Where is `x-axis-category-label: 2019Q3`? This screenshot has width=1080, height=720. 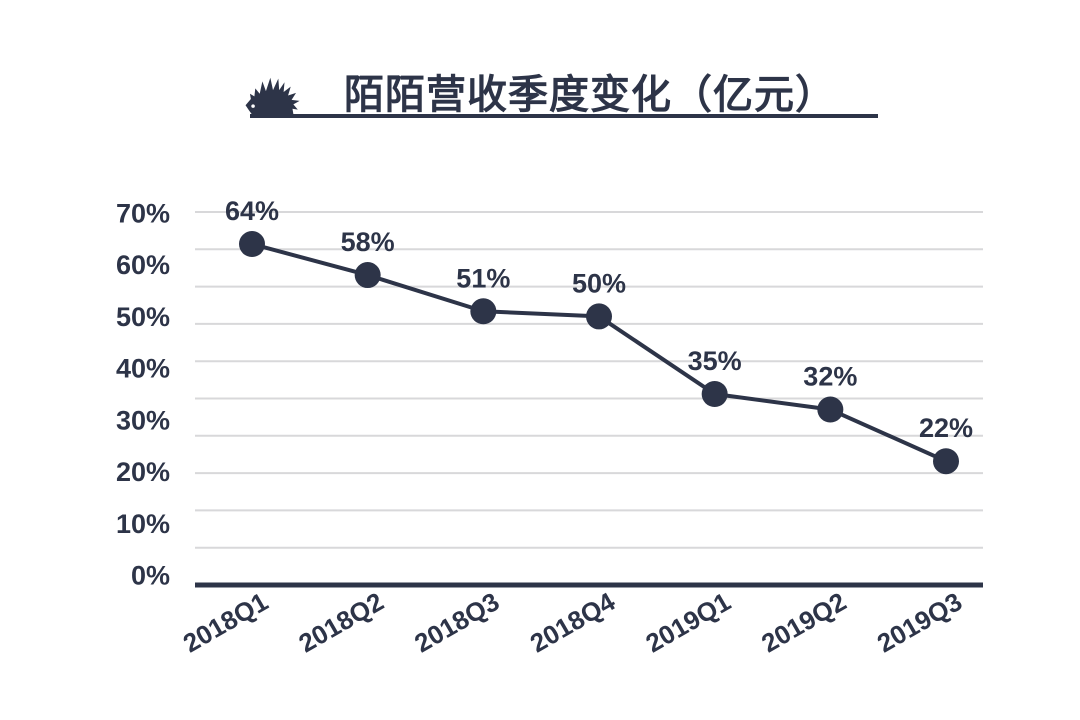
x-axis-category-label: 2019Q3 is located at coordinates (919, 622).